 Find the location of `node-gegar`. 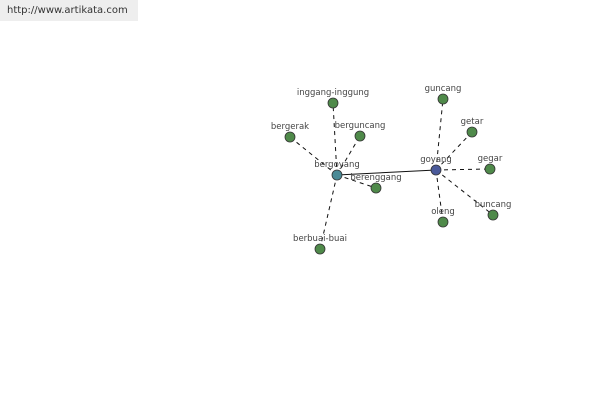

node-gegar is located at coordinates (490, 169).